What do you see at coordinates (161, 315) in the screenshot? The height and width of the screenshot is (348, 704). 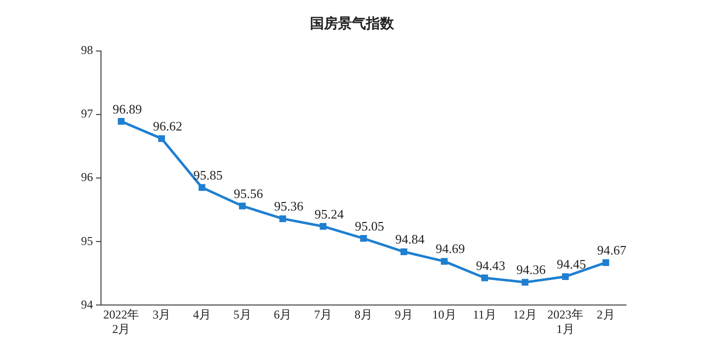 I see `x-tick-label: 3月` at bounding box center [161, 315].